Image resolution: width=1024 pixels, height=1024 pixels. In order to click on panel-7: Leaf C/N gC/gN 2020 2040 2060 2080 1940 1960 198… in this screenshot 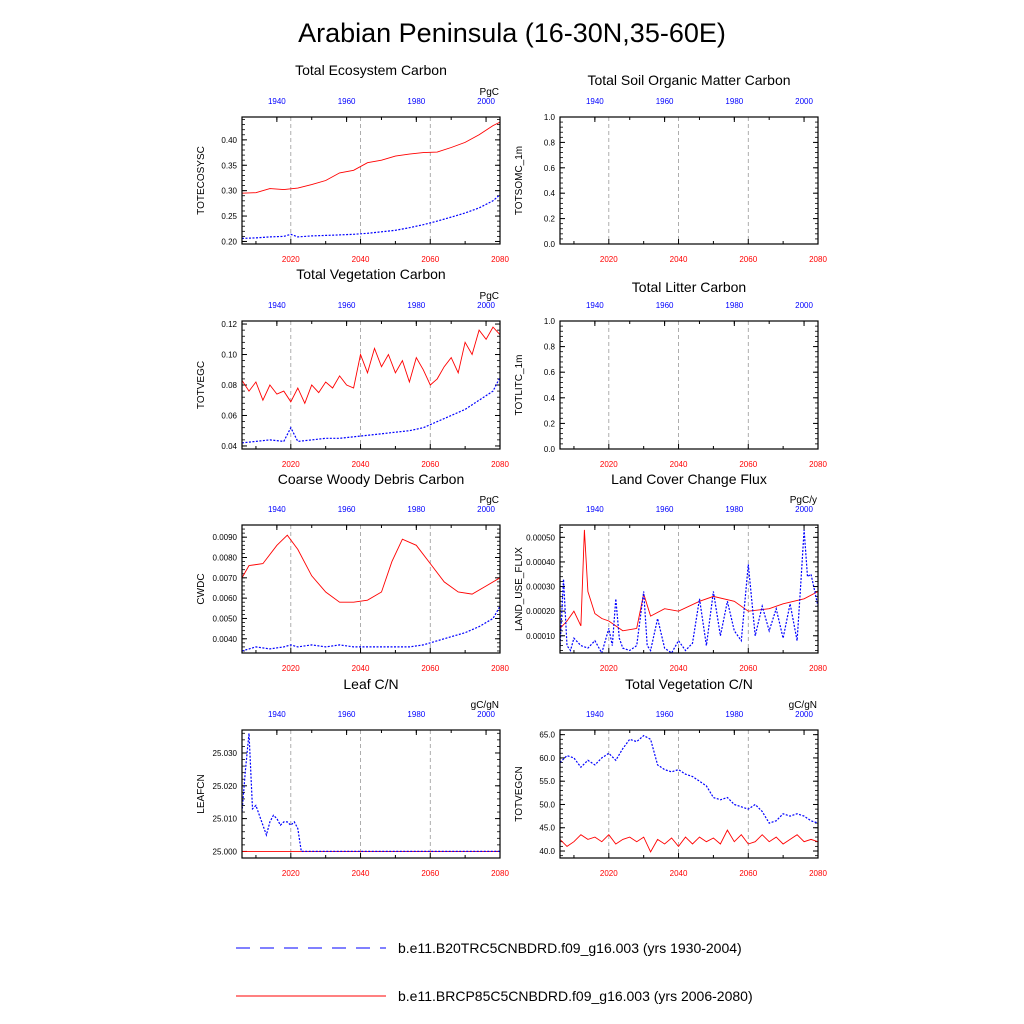, I will do `click(352, 777)`.